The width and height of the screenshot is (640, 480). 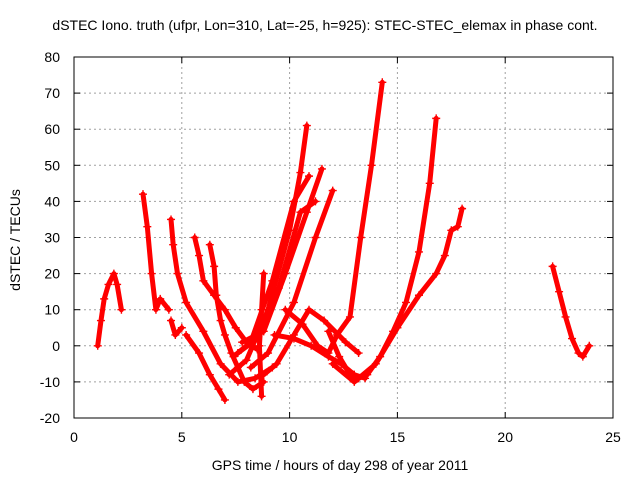 I want to click on pass-2-track, so click(x=156, y=252).